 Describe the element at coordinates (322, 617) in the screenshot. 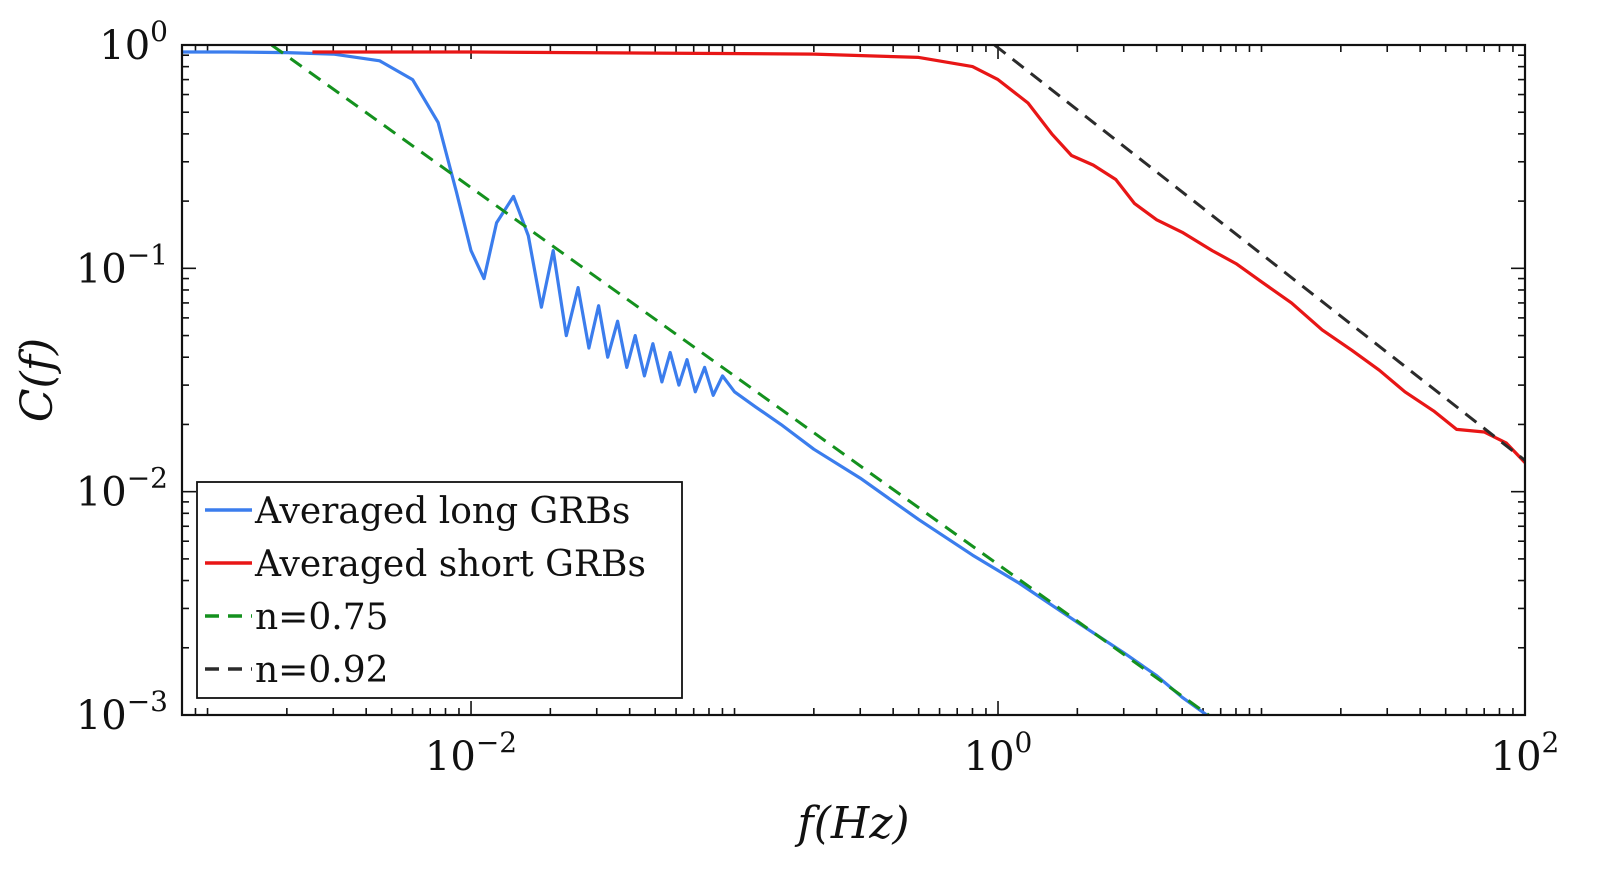

I see `legend-label: n=0.75` at that location.